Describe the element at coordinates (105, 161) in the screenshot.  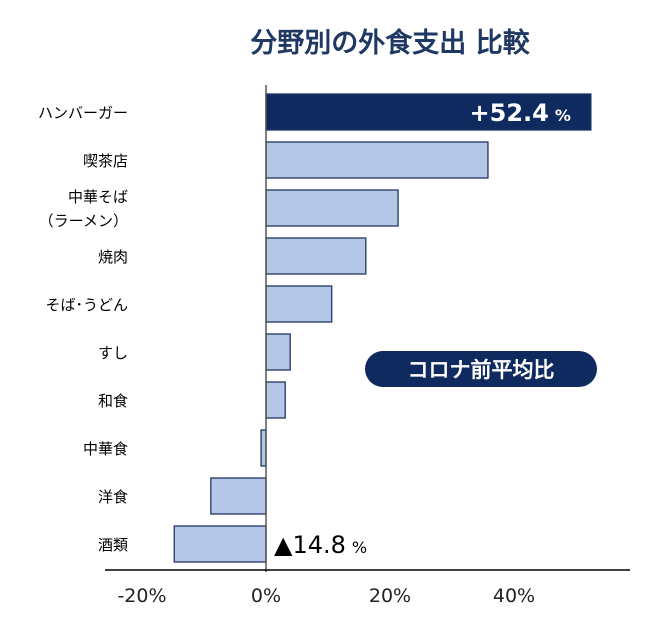
I see `category-label: 喫茶店` at that location.